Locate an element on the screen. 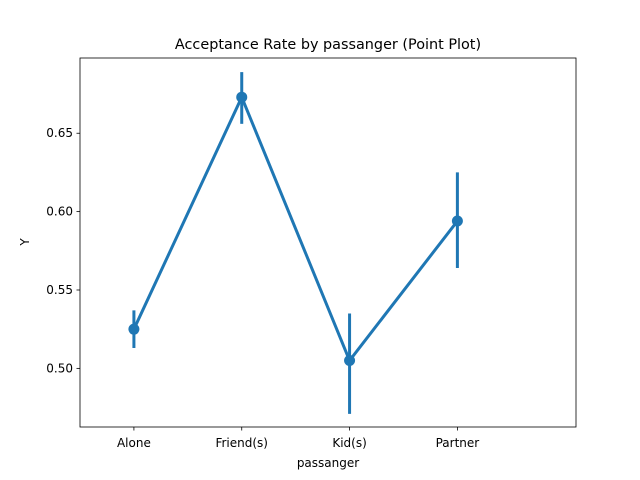 The width and height of the screenshot is (640, 480). x-axis-label: passanger is located at coordinates (328, 463).